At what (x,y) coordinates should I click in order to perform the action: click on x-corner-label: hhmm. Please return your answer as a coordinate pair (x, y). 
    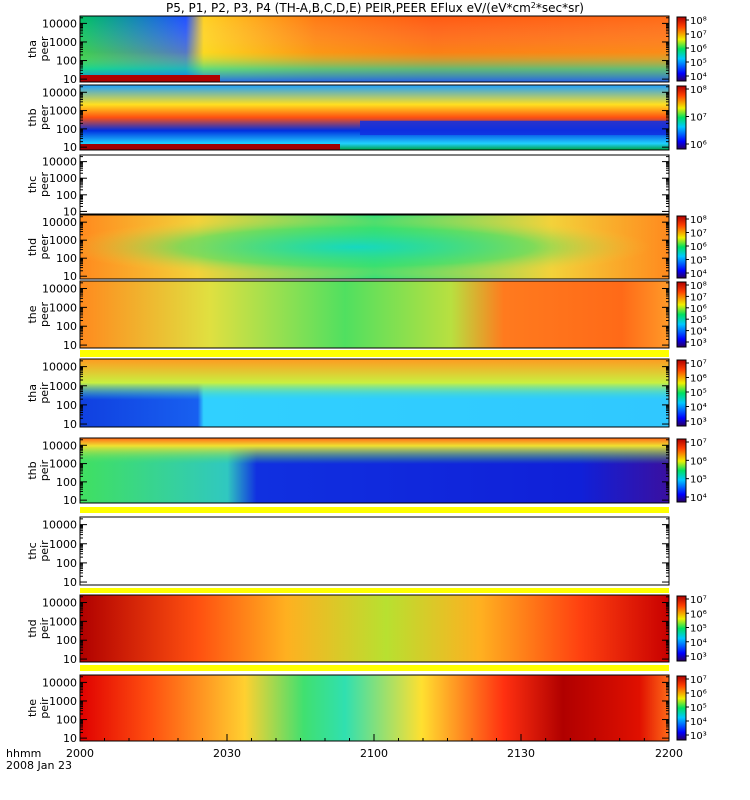
    Looking at the image, I should click on (23, 753).